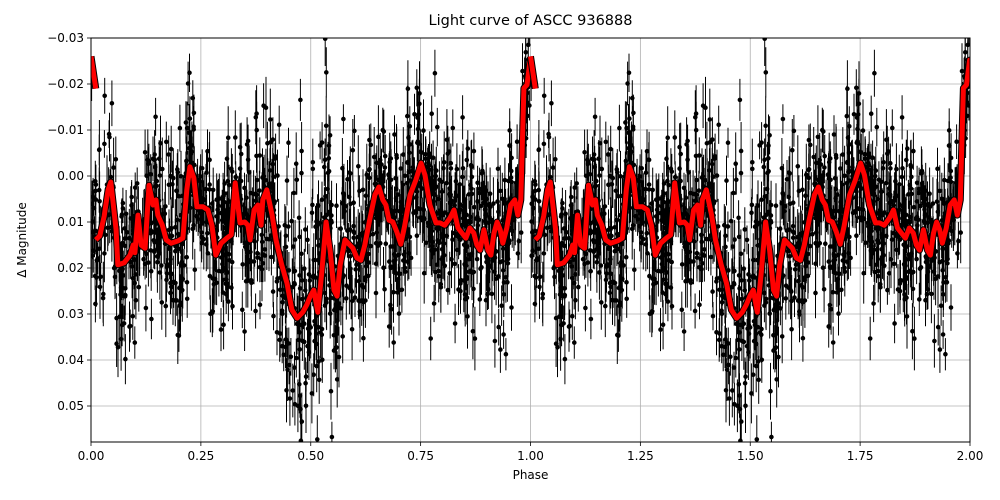 The image size is (1000, 500). I want to click on y-tick-label: 0.01, so click(70, 222).